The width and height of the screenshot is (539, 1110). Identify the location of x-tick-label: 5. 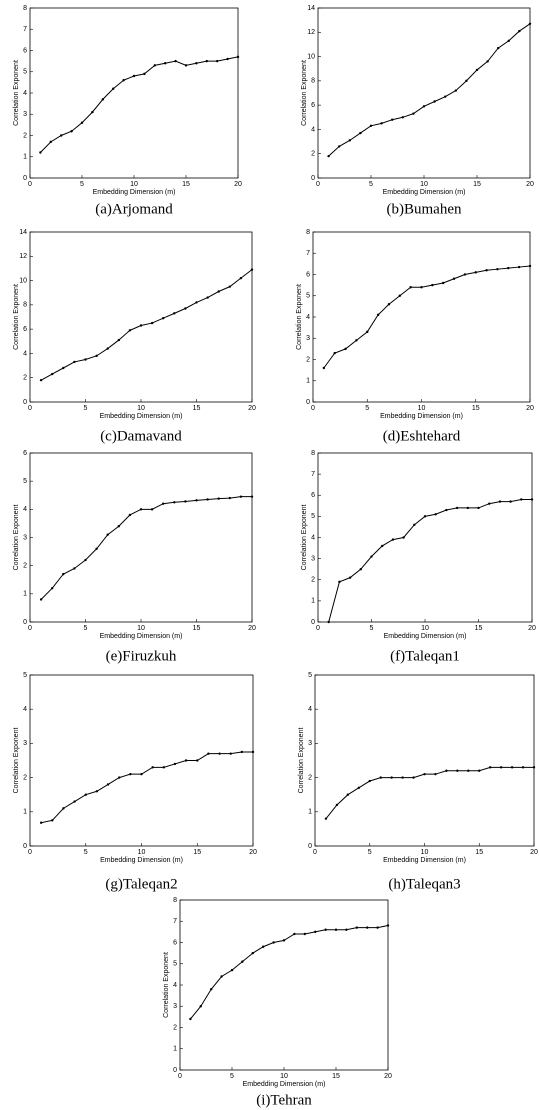
(367, 408).